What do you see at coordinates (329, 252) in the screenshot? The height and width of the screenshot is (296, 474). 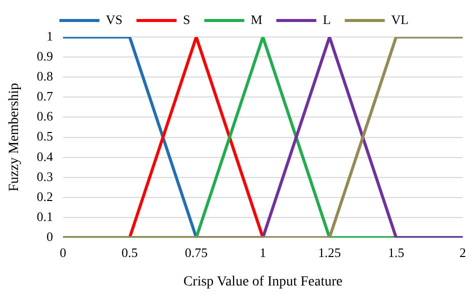 I see `x-tick-label: 1.25` at bounding box center [329, 252].